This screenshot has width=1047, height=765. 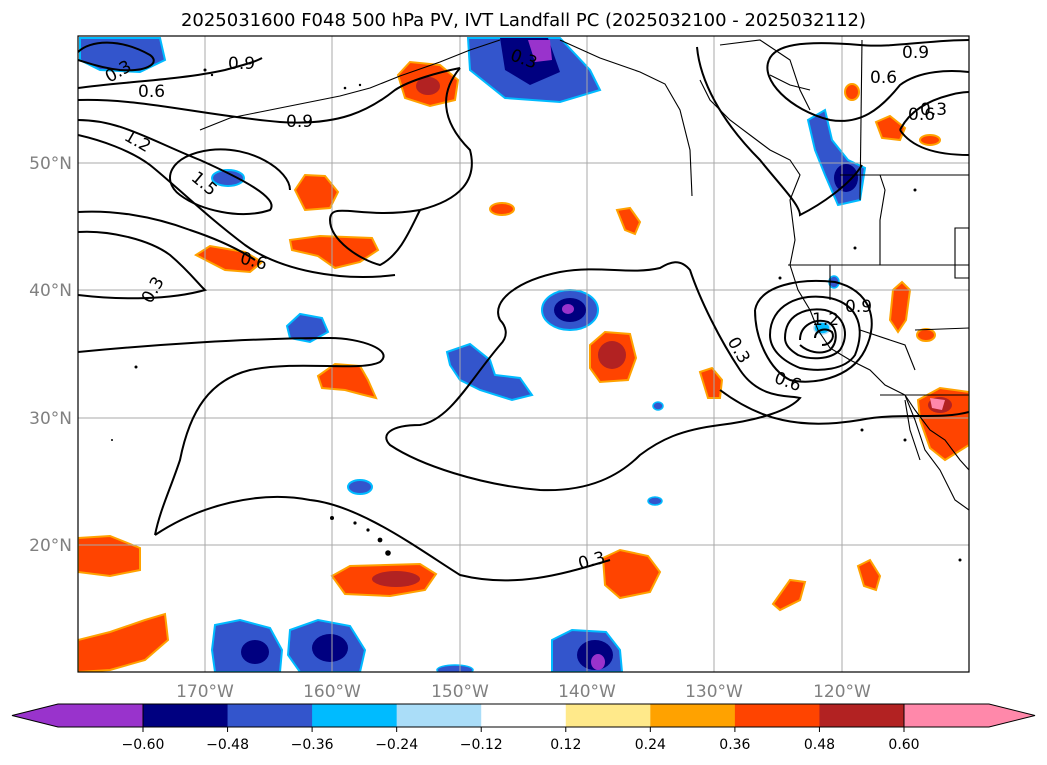 I want to click on latitude-labels: 50°N 40°N 30°N 20°N, so click(x=50, y=355).